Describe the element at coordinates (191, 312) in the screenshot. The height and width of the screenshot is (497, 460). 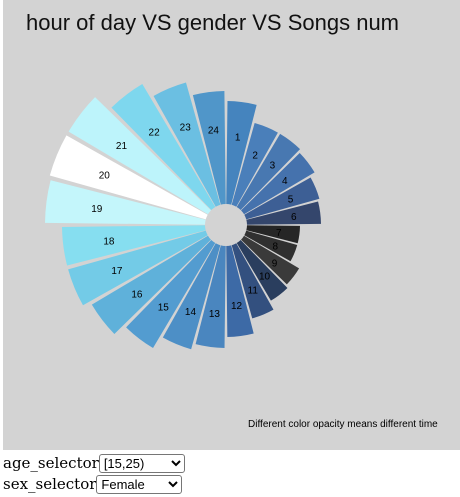
I see `bar-label-hour-14: 14` at that location.